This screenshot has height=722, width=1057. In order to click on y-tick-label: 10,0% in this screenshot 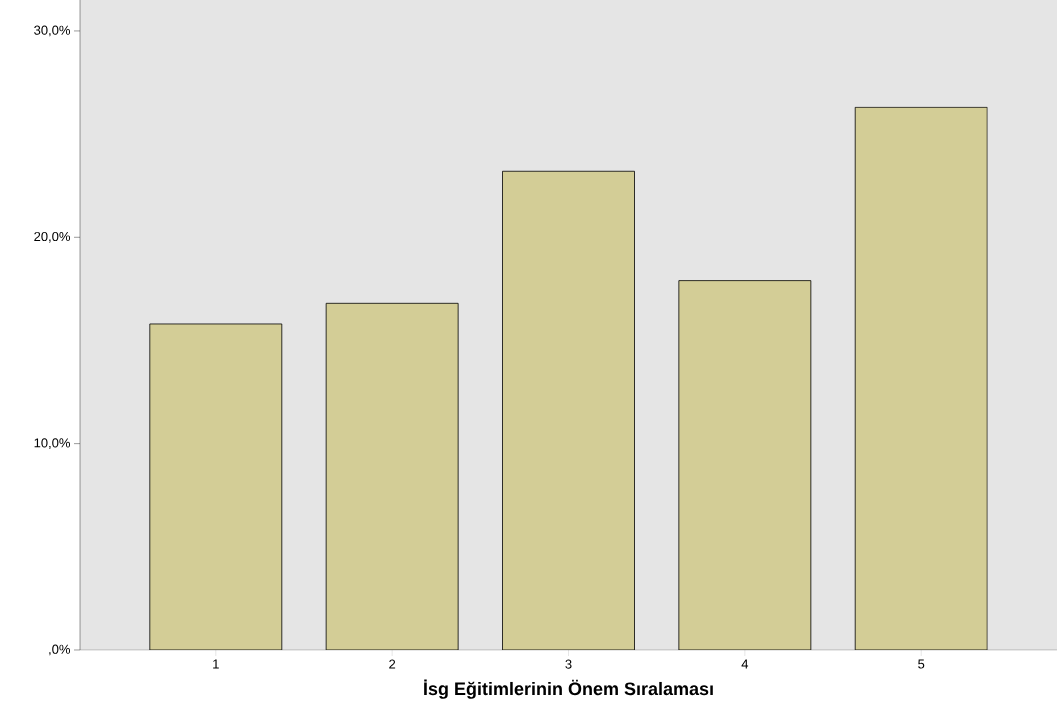, I will do `click(52, 444)`.